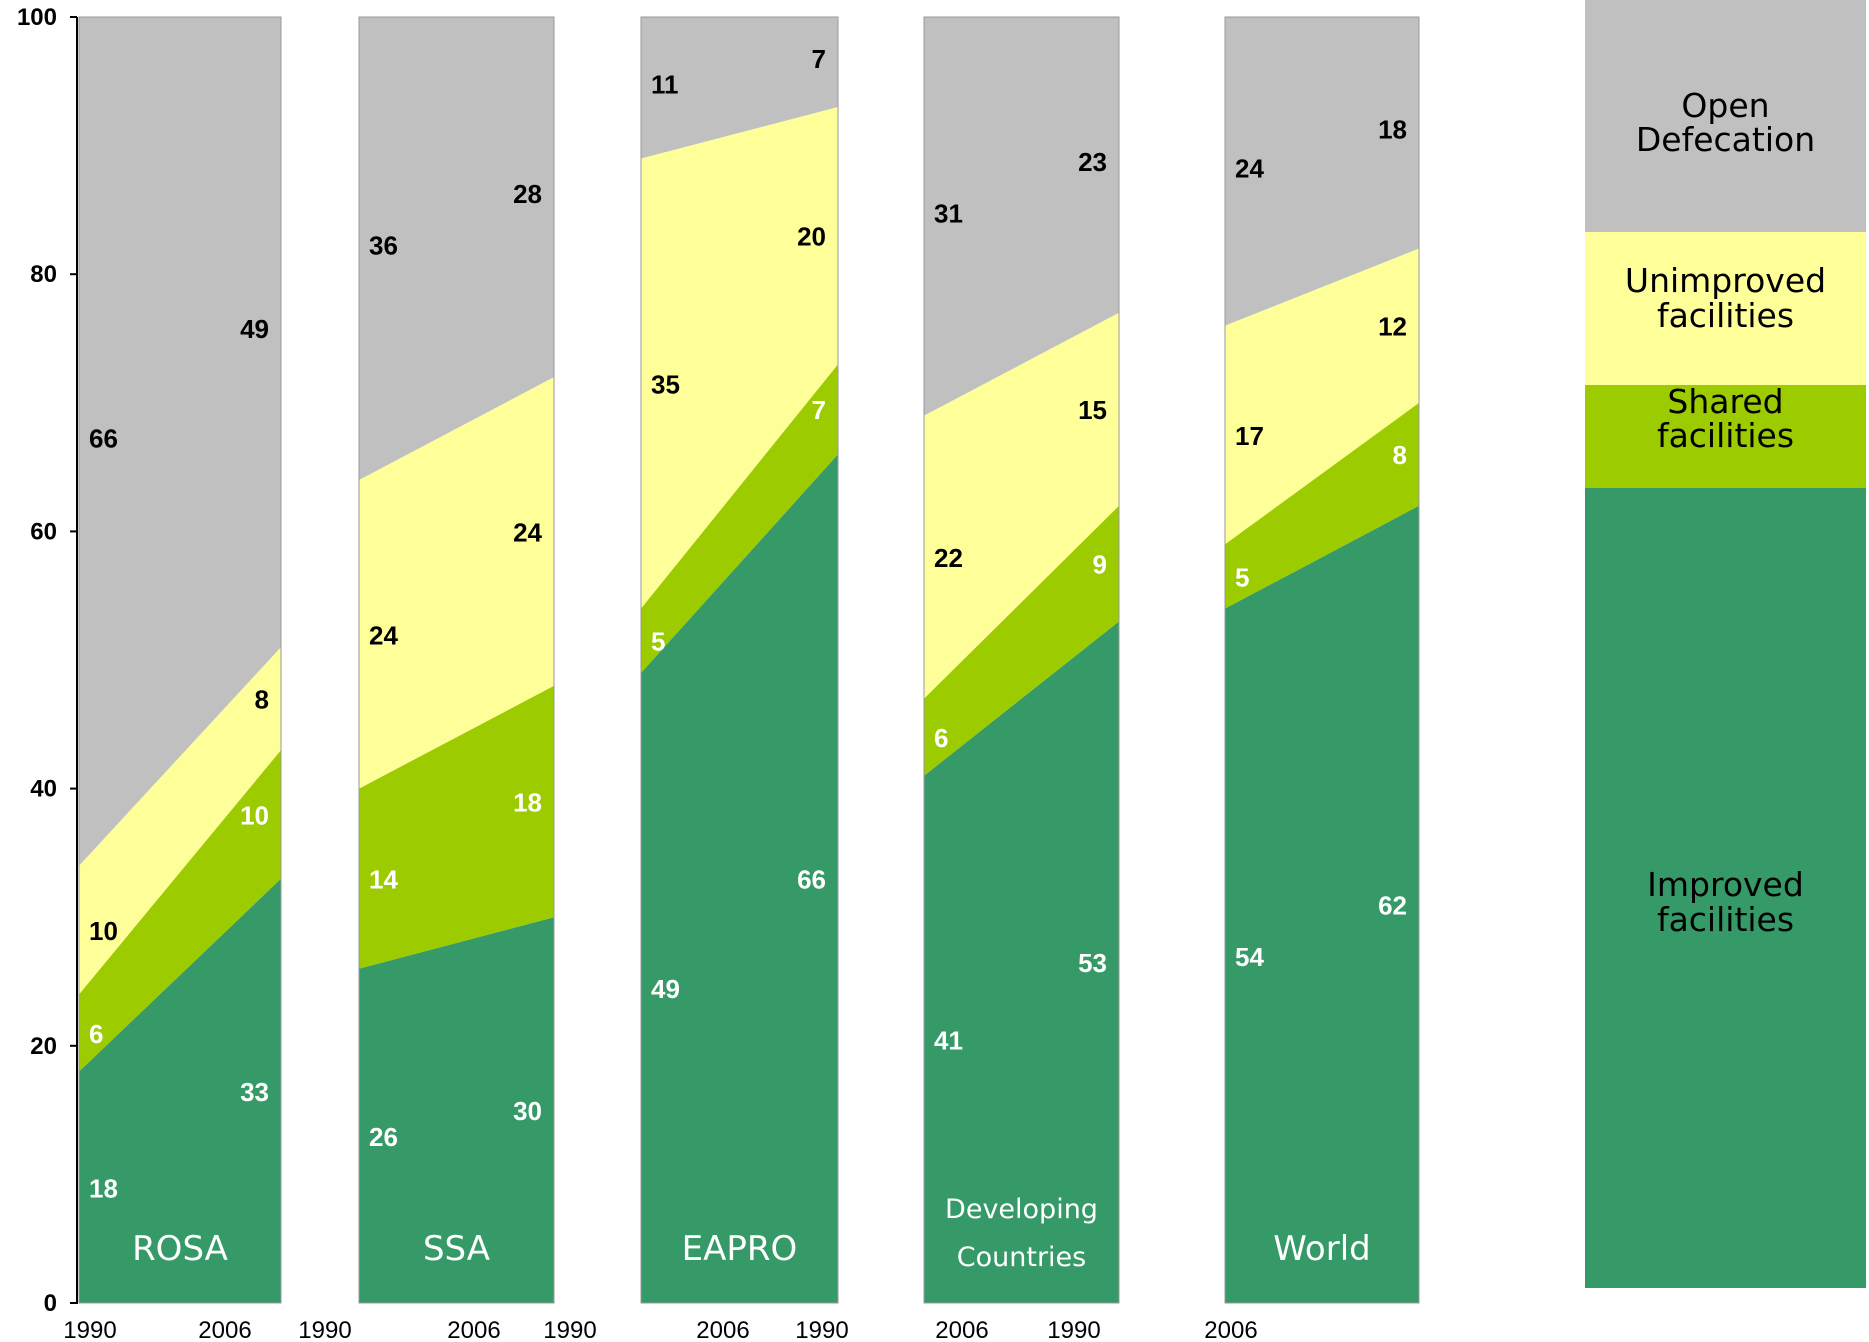 The height and width of the screenshot is (1342, 1869). Describe the element at coordinates (43, 1046) in the screenshot. I see `y-tick-label: 20` at that location.